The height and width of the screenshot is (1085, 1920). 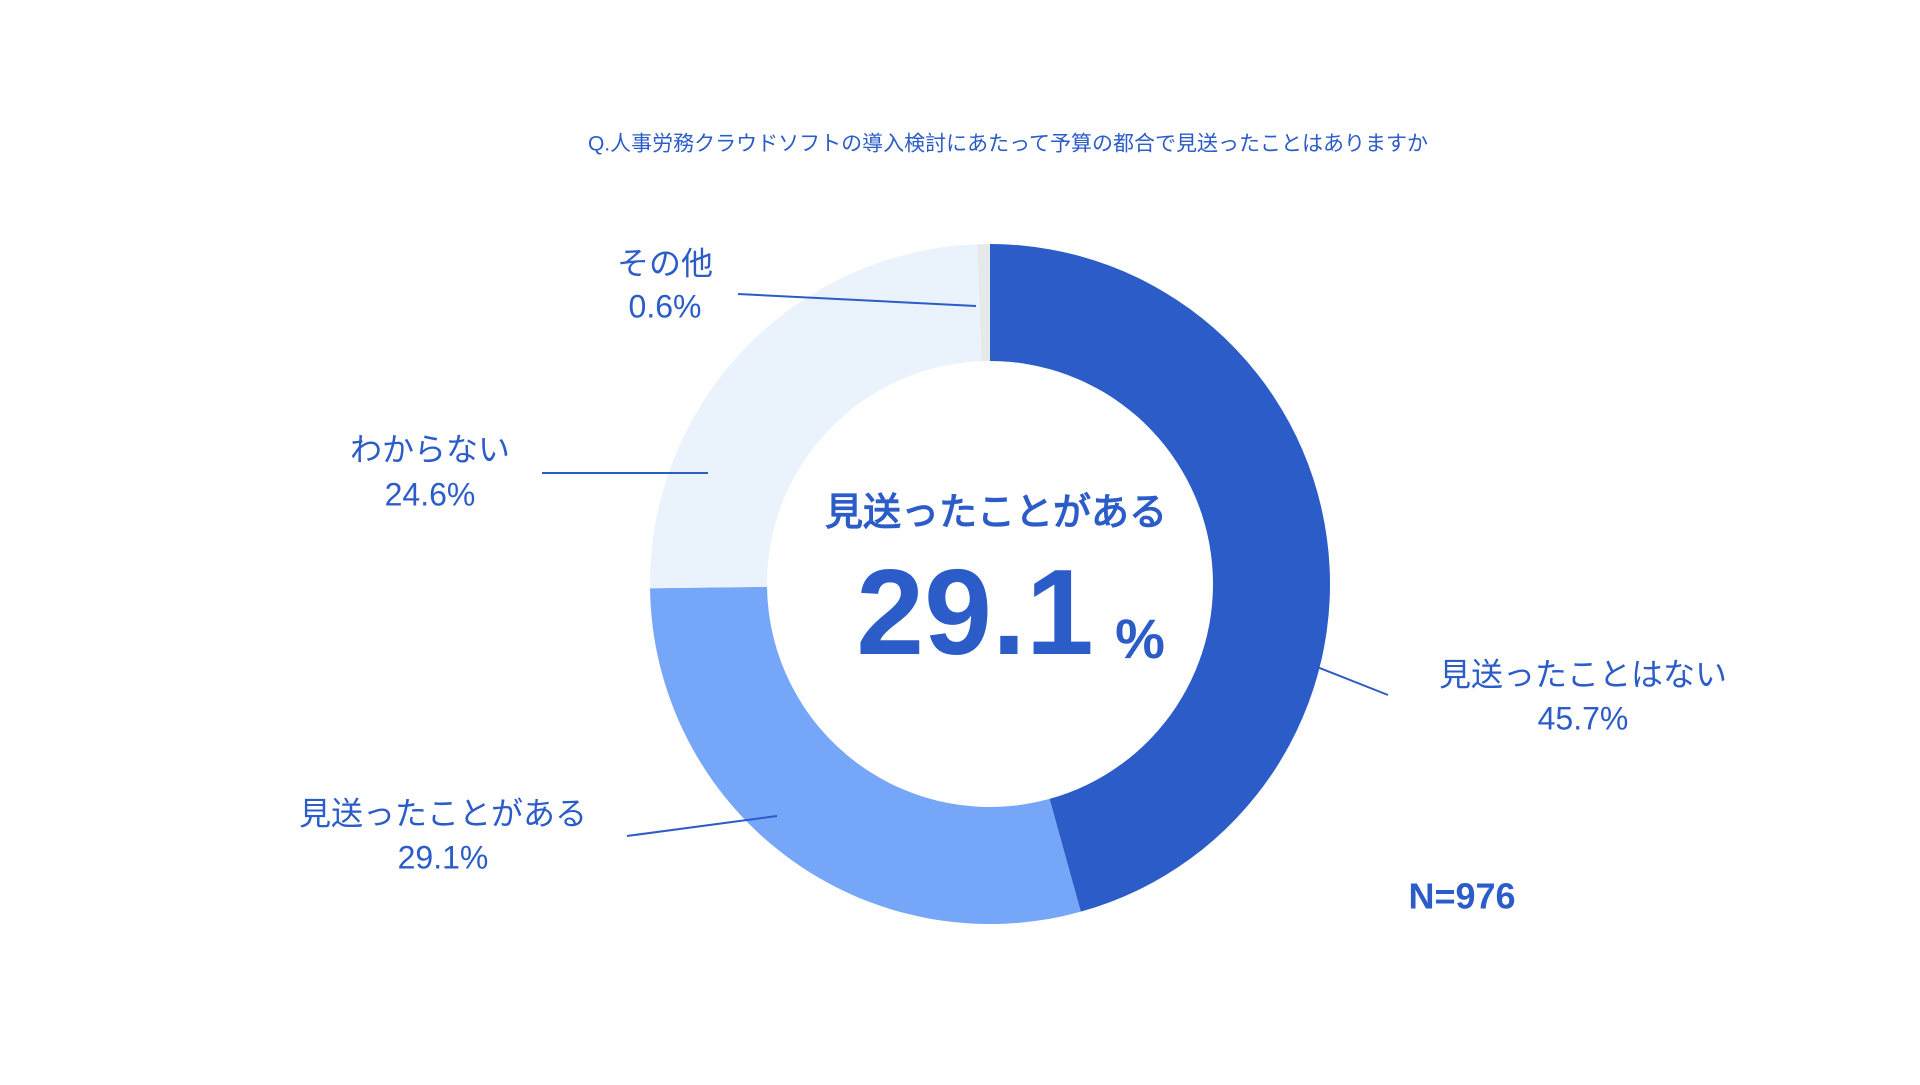 What do you see at coordinates (443, 813) in the screenshot?
I see `slice-label: 見送ったことがある` at bounding box center [443, 813].